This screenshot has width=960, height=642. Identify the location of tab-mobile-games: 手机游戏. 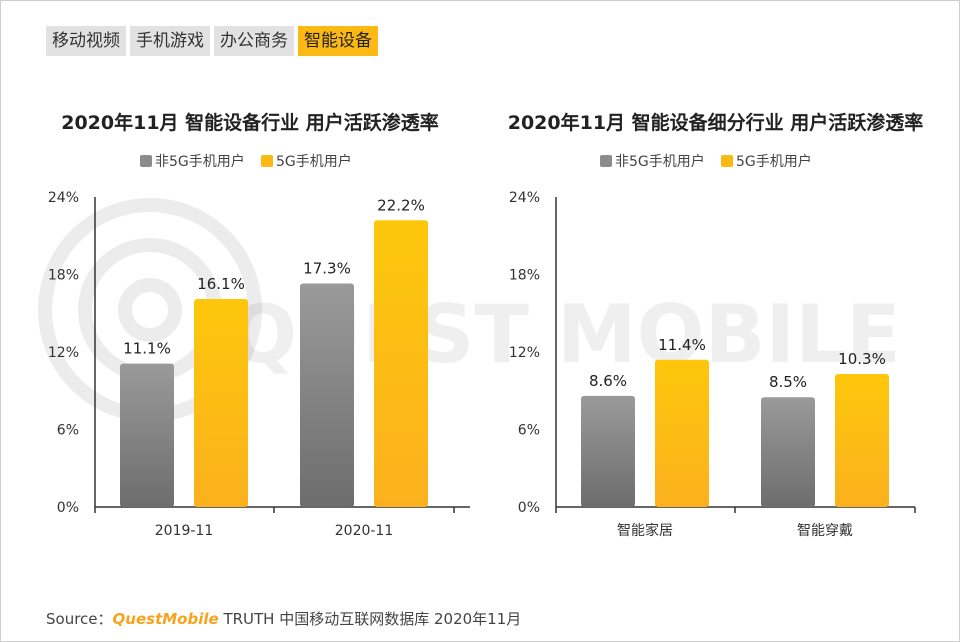
(170, 41).